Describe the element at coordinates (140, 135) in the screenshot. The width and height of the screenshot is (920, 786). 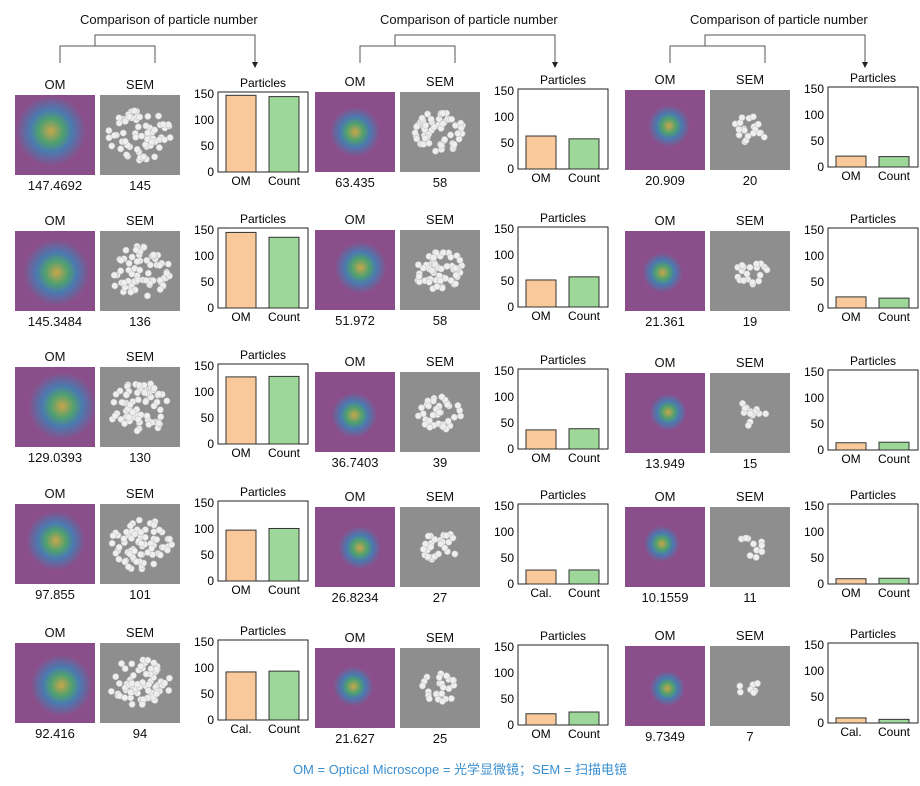
I see `sem-image` at that location.